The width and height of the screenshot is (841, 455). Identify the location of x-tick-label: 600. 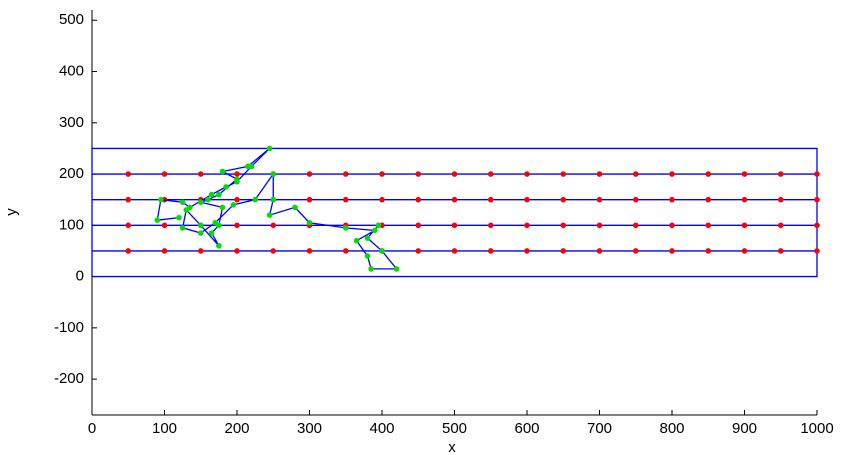
(526, 428).